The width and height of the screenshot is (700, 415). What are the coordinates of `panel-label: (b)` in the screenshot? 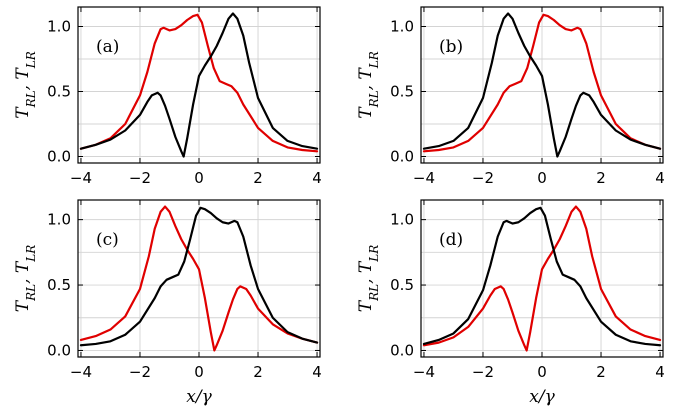 It's located at (451, 47).